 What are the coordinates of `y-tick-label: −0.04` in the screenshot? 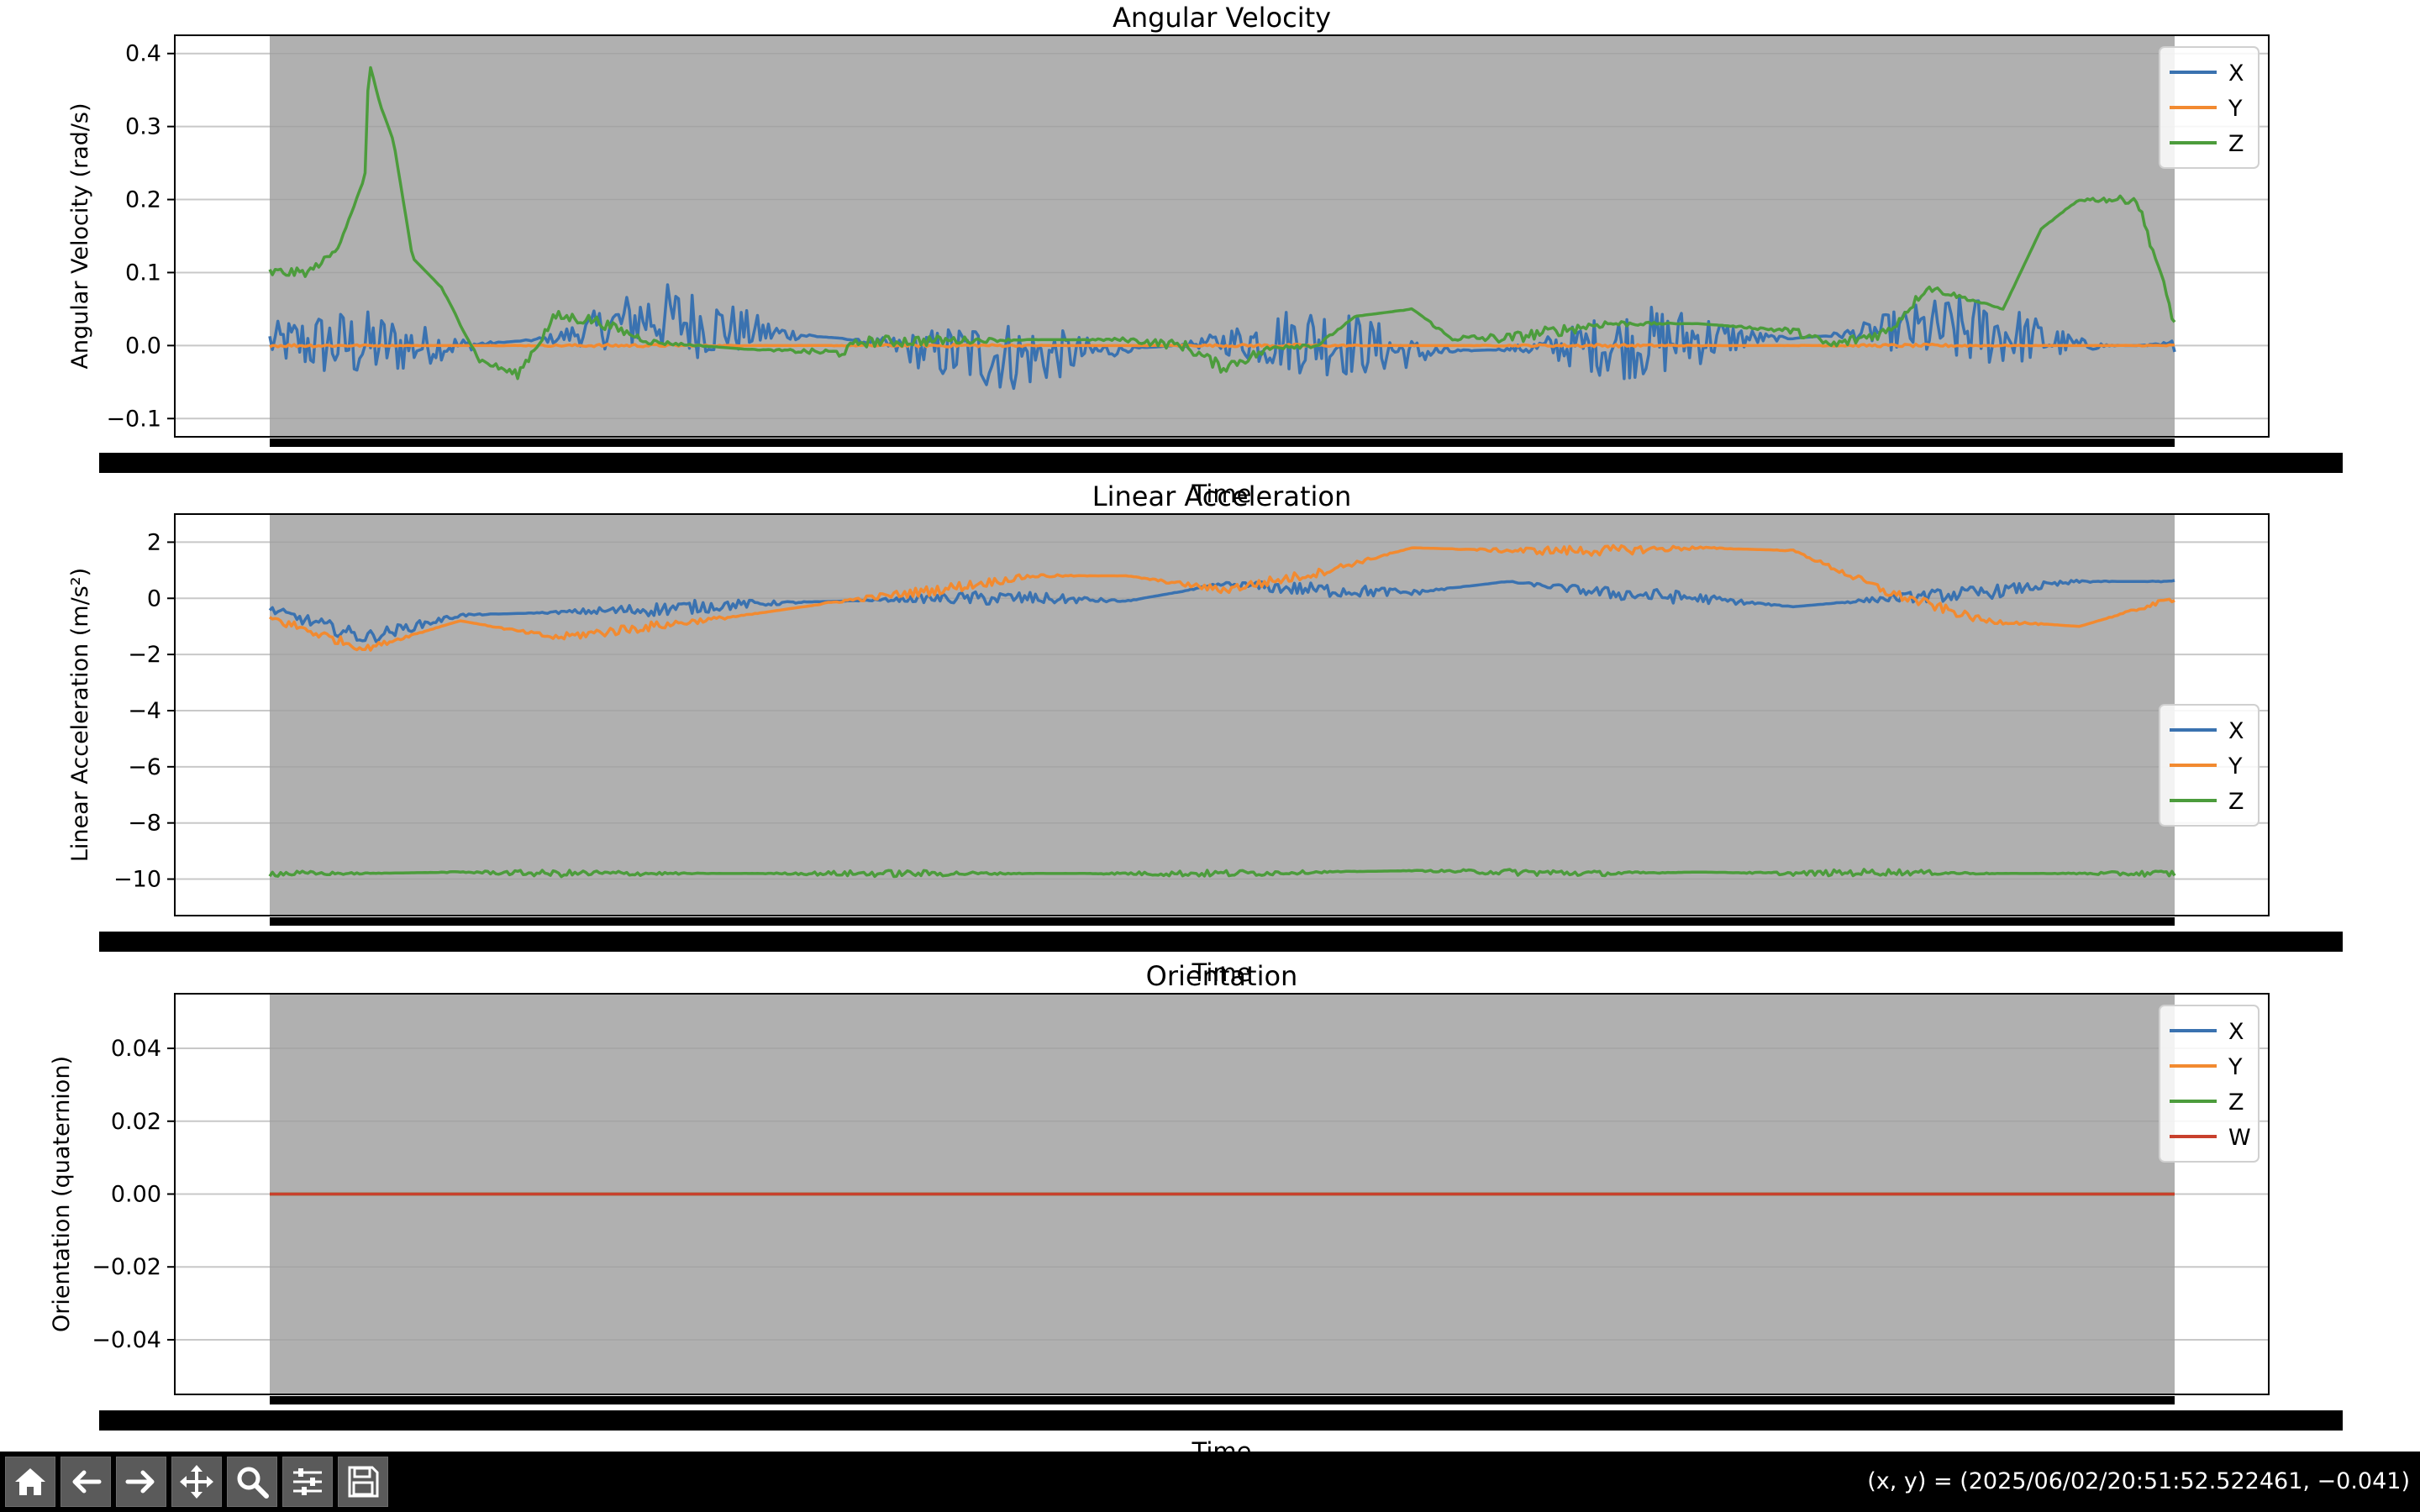 It's located at (127, 1340).